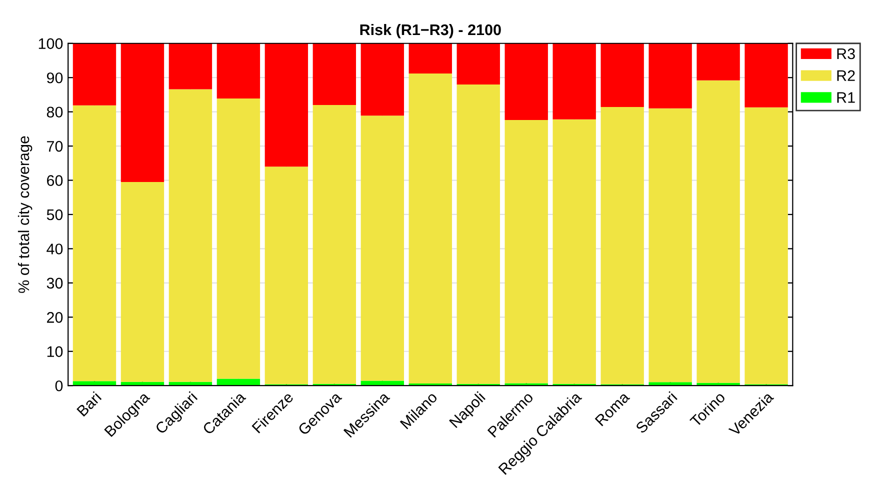 This screenshot has height=482, width=873. What do you see at coordinates (54, 249) in the screenshot?
I see `y-tick-label: 40` at bounding box center [54, 249].